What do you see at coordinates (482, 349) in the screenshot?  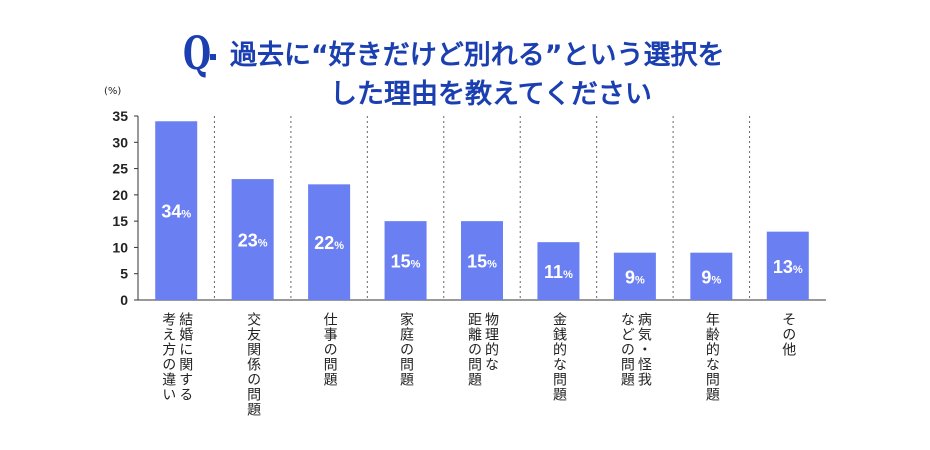 I see `x-category-label: 物理的な 距離の問題` at bounding box center [482, 349].